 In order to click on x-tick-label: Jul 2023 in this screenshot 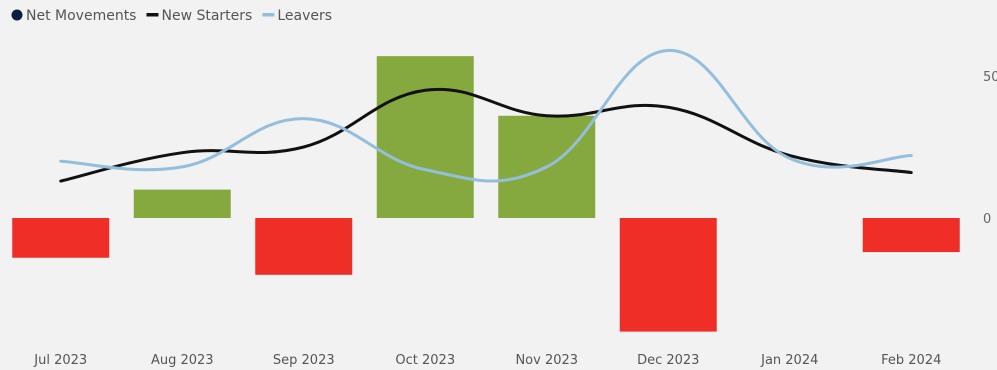, I will do `click(60, 360)`.